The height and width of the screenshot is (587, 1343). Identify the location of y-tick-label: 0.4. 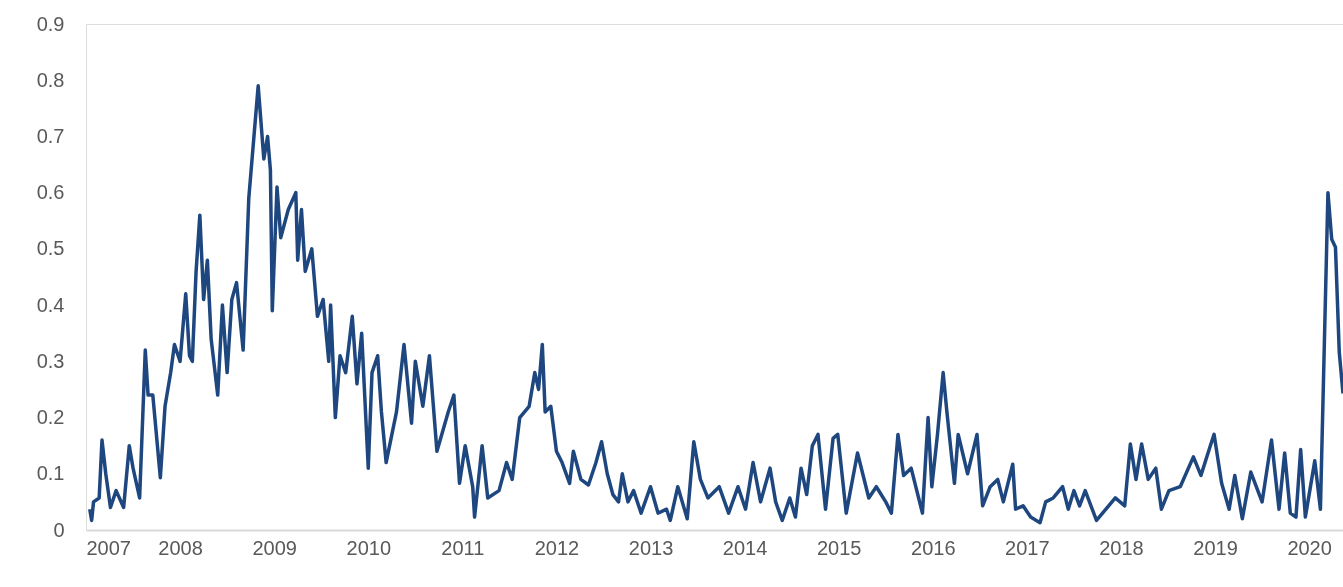
(50, 304).